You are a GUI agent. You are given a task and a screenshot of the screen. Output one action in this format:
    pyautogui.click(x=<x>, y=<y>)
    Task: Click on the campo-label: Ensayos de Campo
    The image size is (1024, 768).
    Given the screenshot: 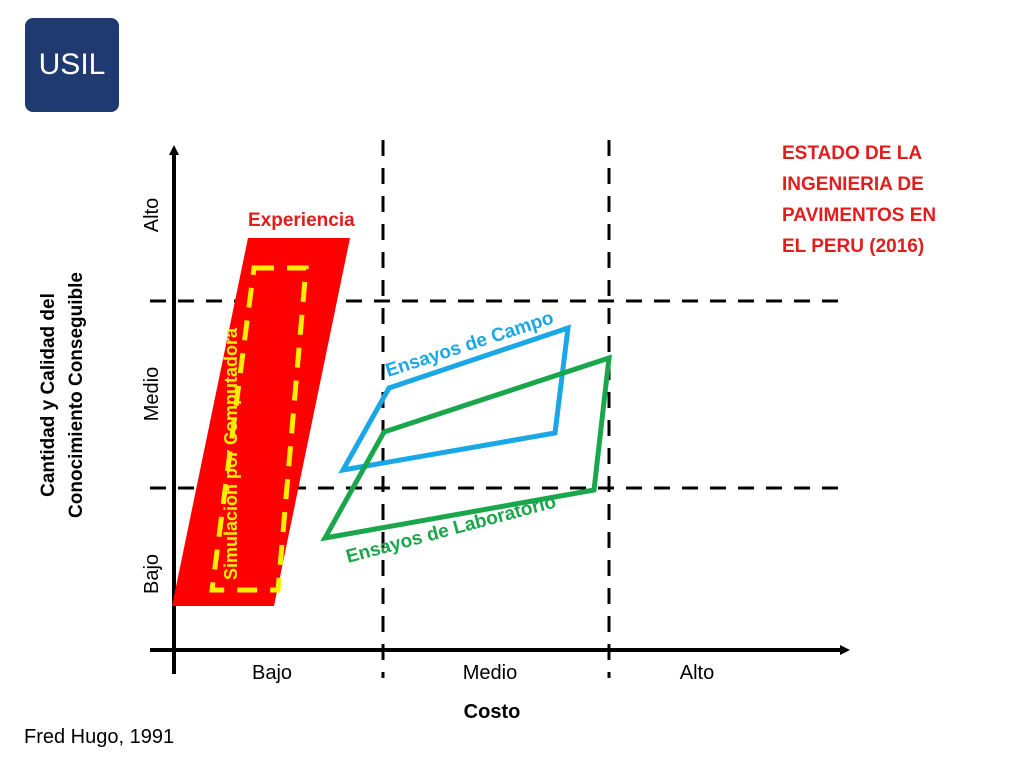 What is the action you would take?
    pyautogui.click(x=469, y=345)
    